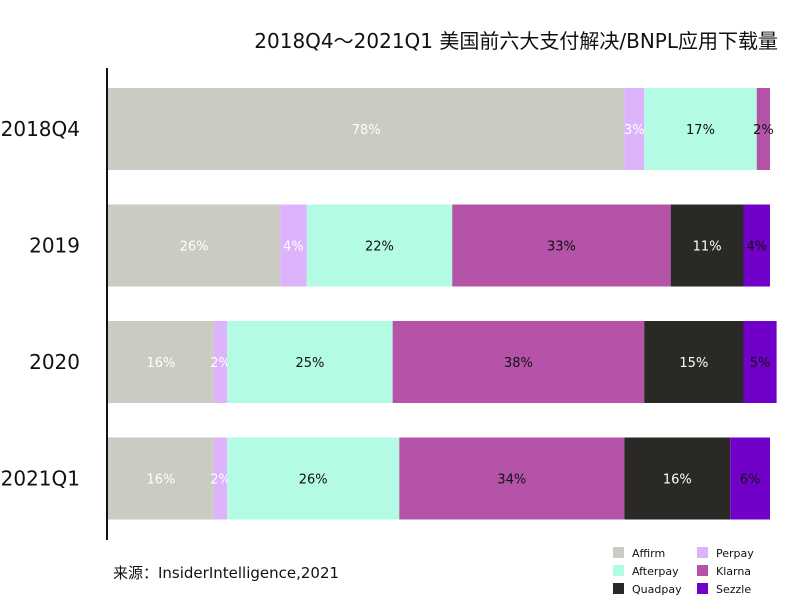 The width and height of the screenshot is (800, 608). I want to click on legend-swatch-afterpay, so click(618, 570).